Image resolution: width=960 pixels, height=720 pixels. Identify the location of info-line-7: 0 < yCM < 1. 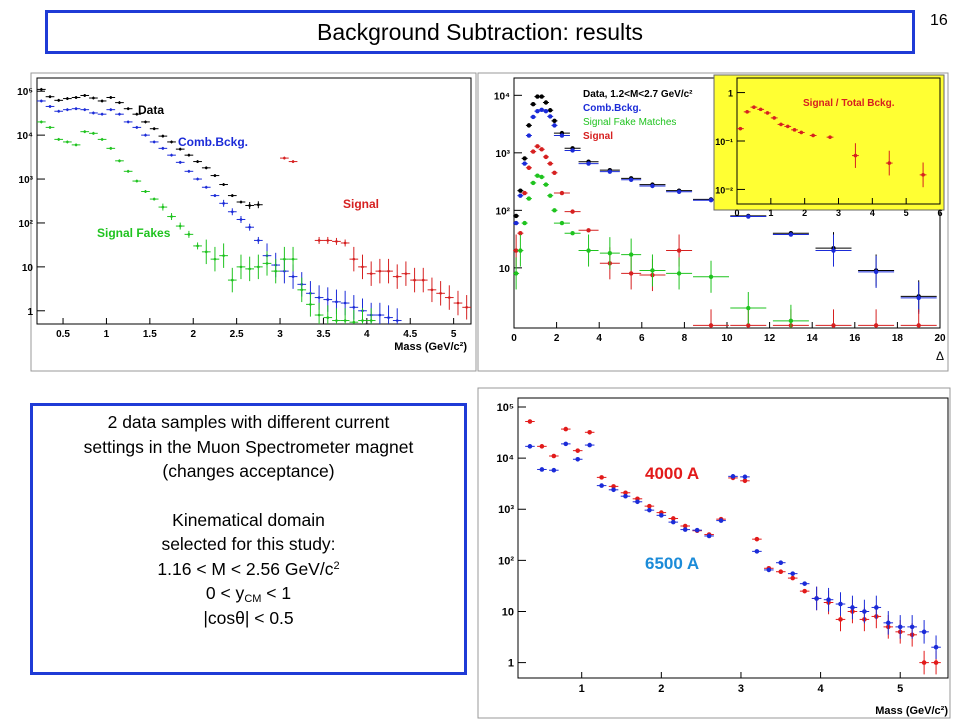
(248, 593).